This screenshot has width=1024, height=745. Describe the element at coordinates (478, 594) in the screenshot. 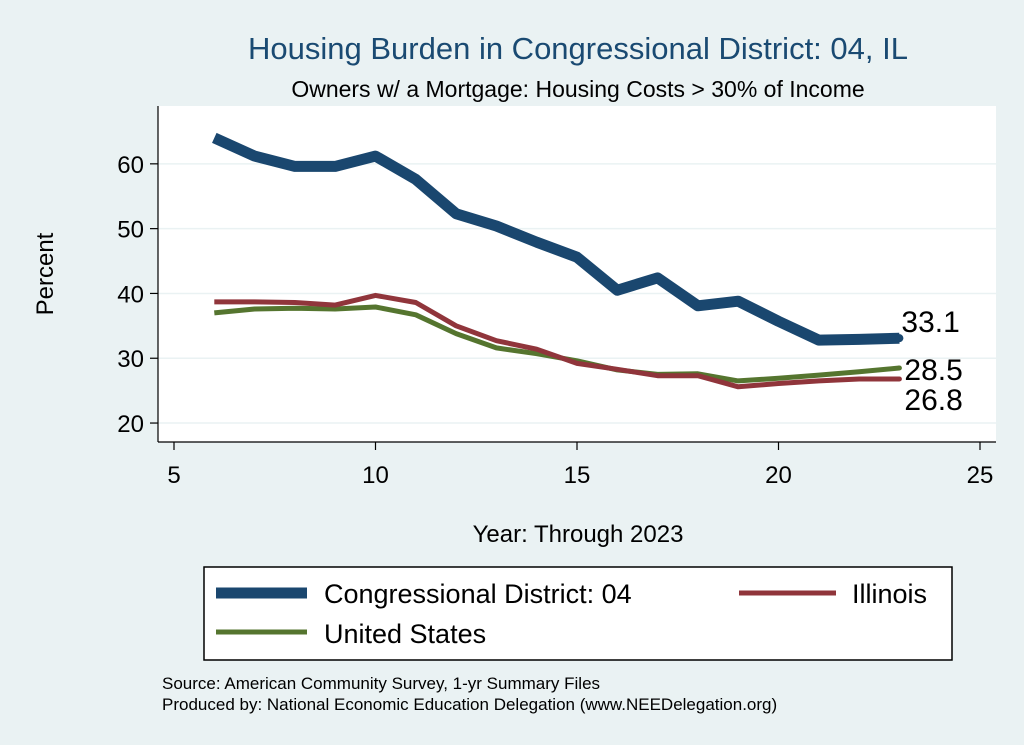

I see `legend-label-district: Congressional District: 04` at that location.